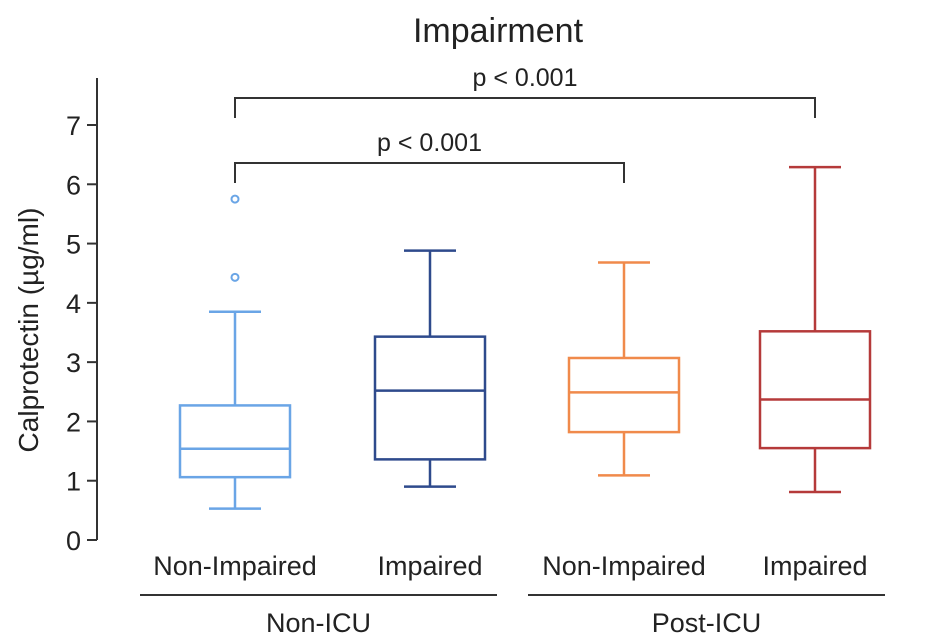  Describe the element at coordinates (73, 126) in the screenshot. I see `y-tick-label: 7` at that location.